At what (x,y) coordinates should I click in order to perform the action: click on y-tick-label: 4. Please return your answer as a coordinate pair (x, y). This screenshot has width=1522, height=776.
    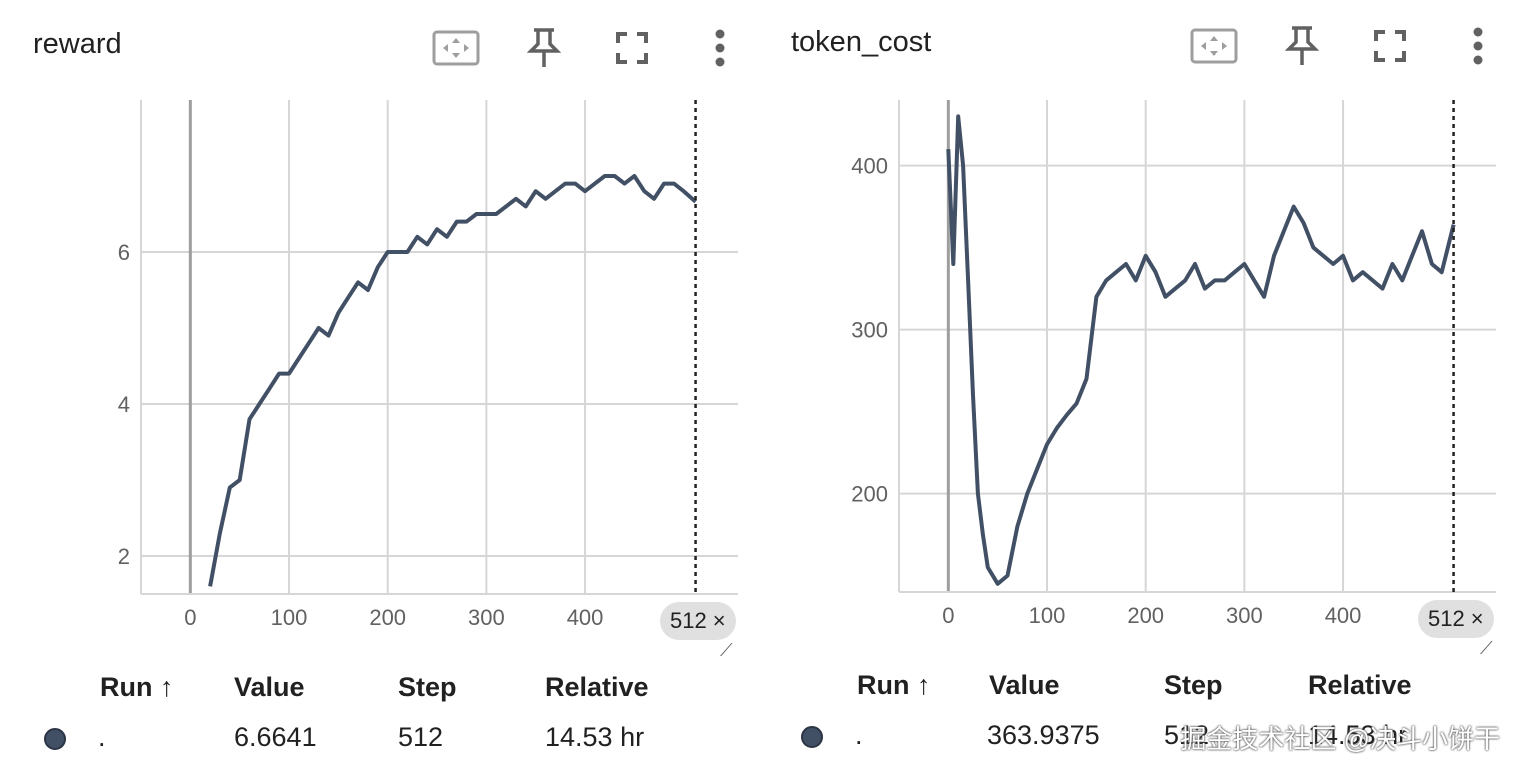
    Looking at the image, I should click on (124, 404).